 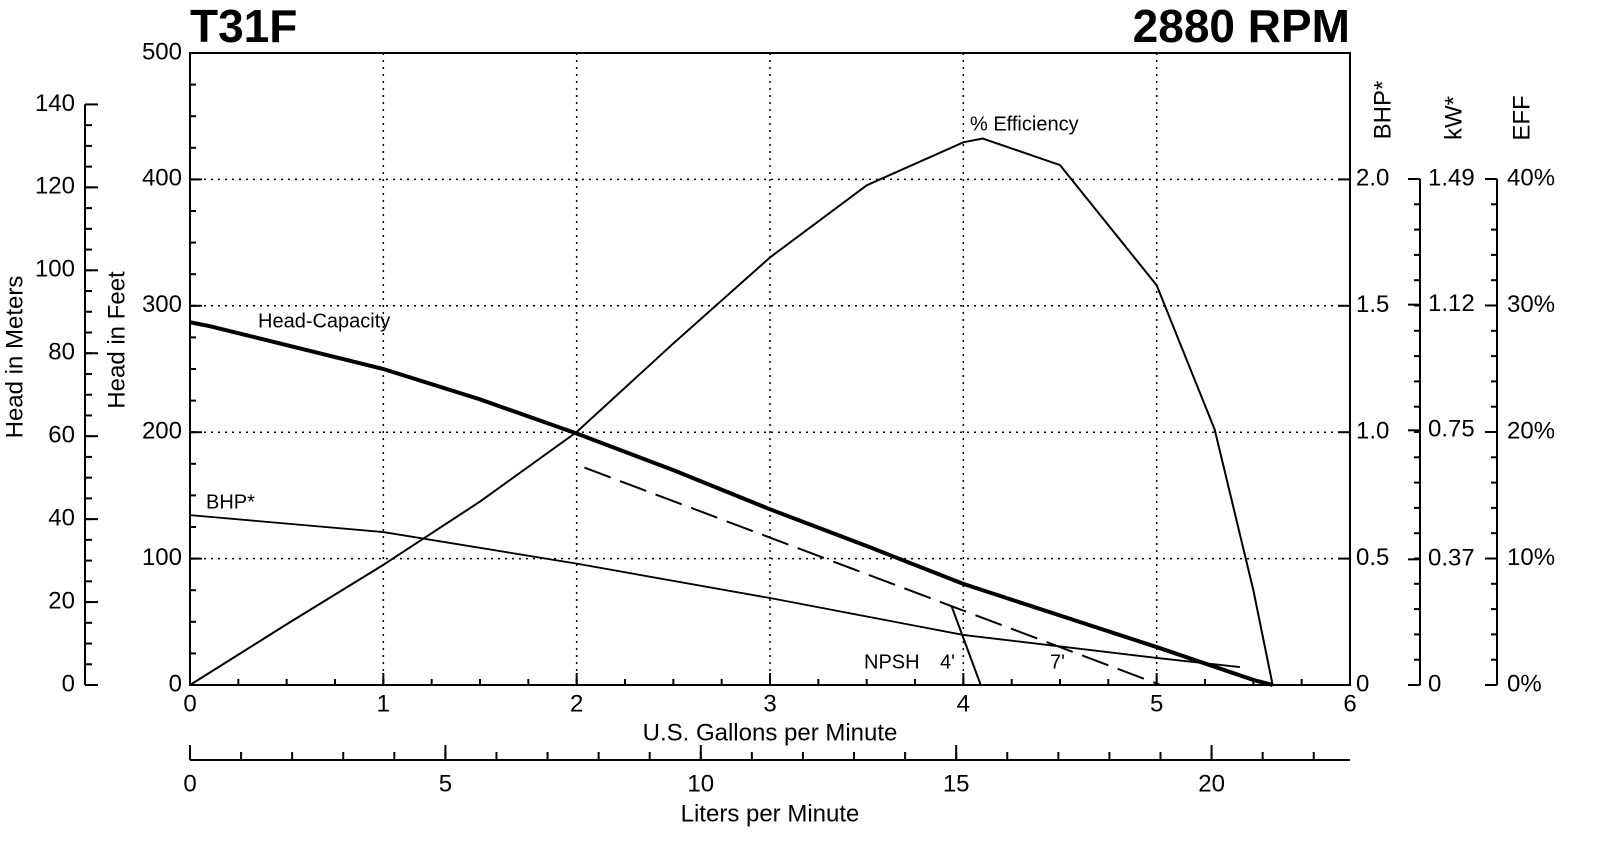 What do you see at coordinates (55, 269) in the screenshot?
I see `ym-tick-label: 100` at bounding box center [55, 269].